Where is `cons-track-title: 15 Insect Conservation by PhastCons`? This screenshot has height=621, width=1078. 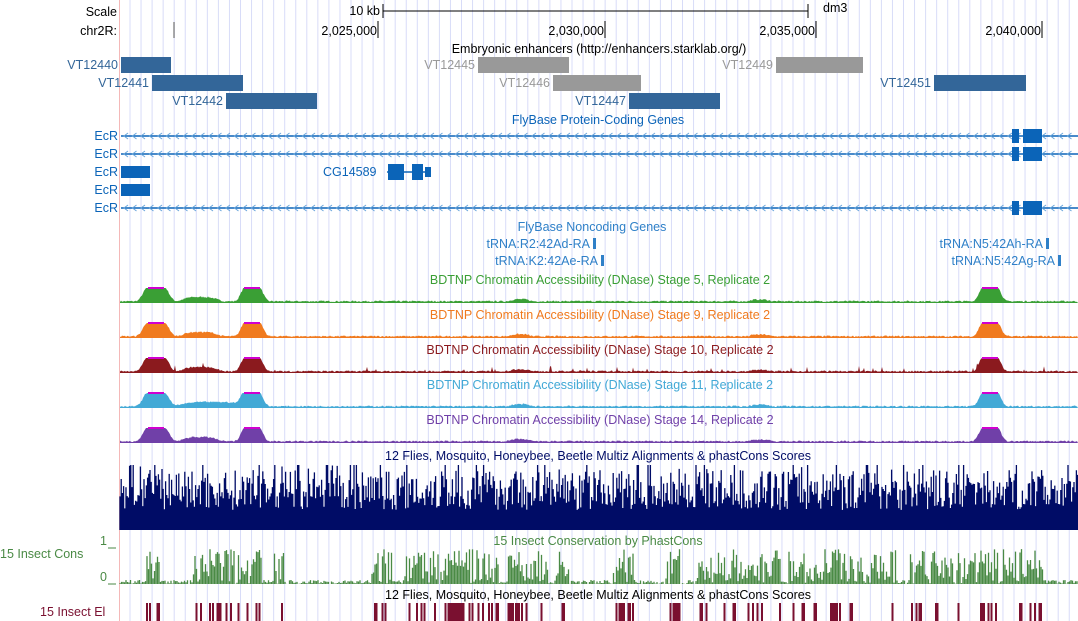
cons-track-title: 15 Insect Conservation by PhastCons is located at coordinates (598, 541).